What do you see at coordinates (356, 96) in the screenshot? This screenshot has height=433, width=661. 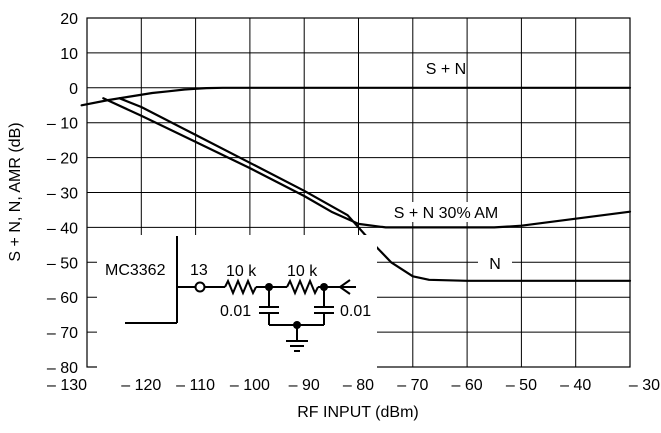 I see `curve-s-n` at bounding box center [356, 96].